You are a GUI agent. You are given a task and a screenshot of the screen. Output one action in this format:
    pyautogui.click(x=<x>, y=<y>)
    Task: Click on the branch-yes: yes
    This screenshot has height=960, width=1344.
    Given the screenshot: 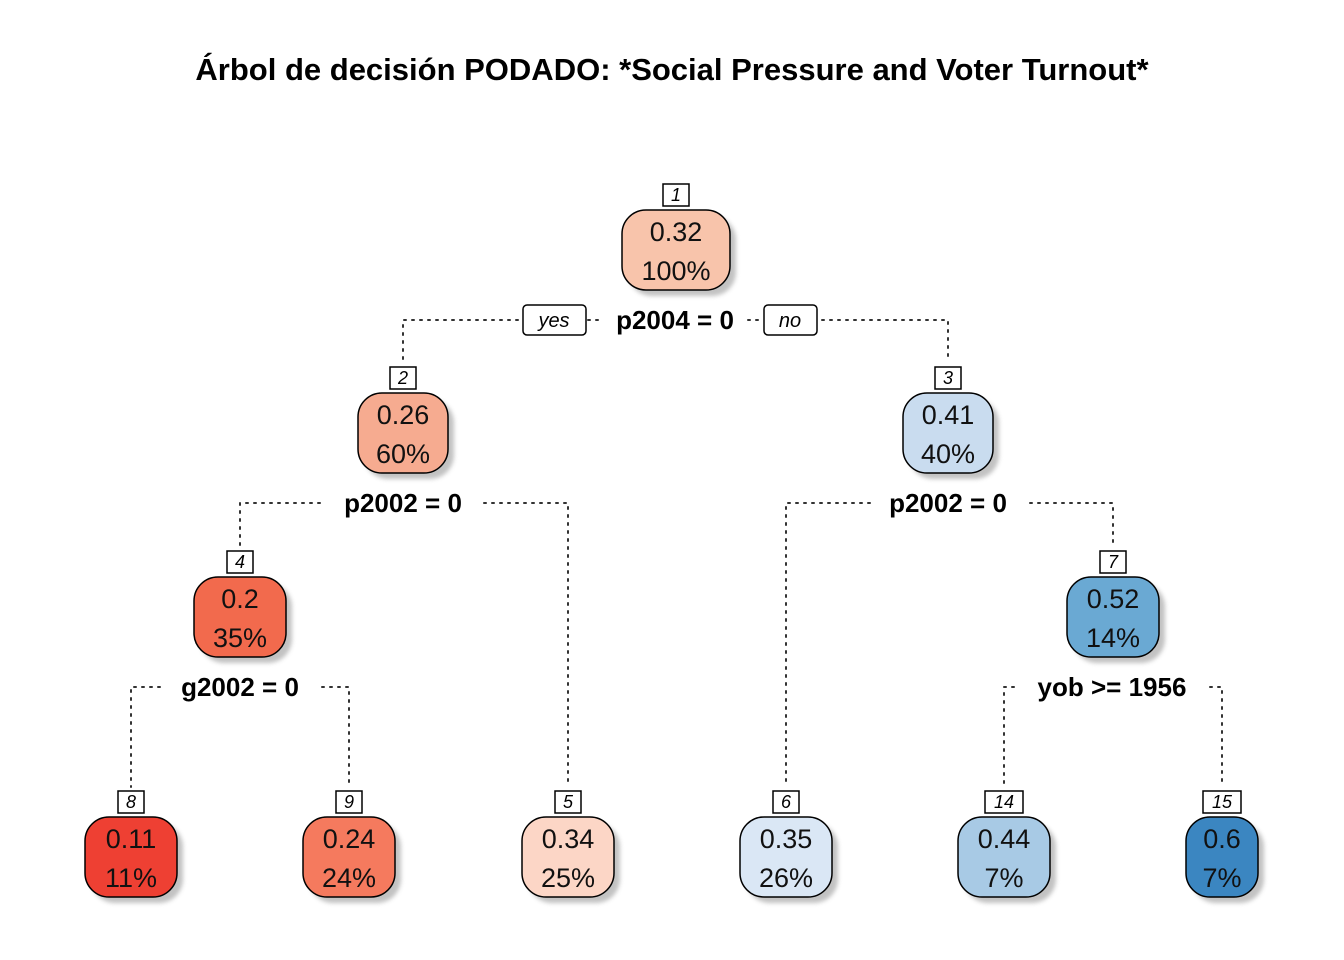 What is the action you would take?
    pyautogui.click(x=554, y=320)
    